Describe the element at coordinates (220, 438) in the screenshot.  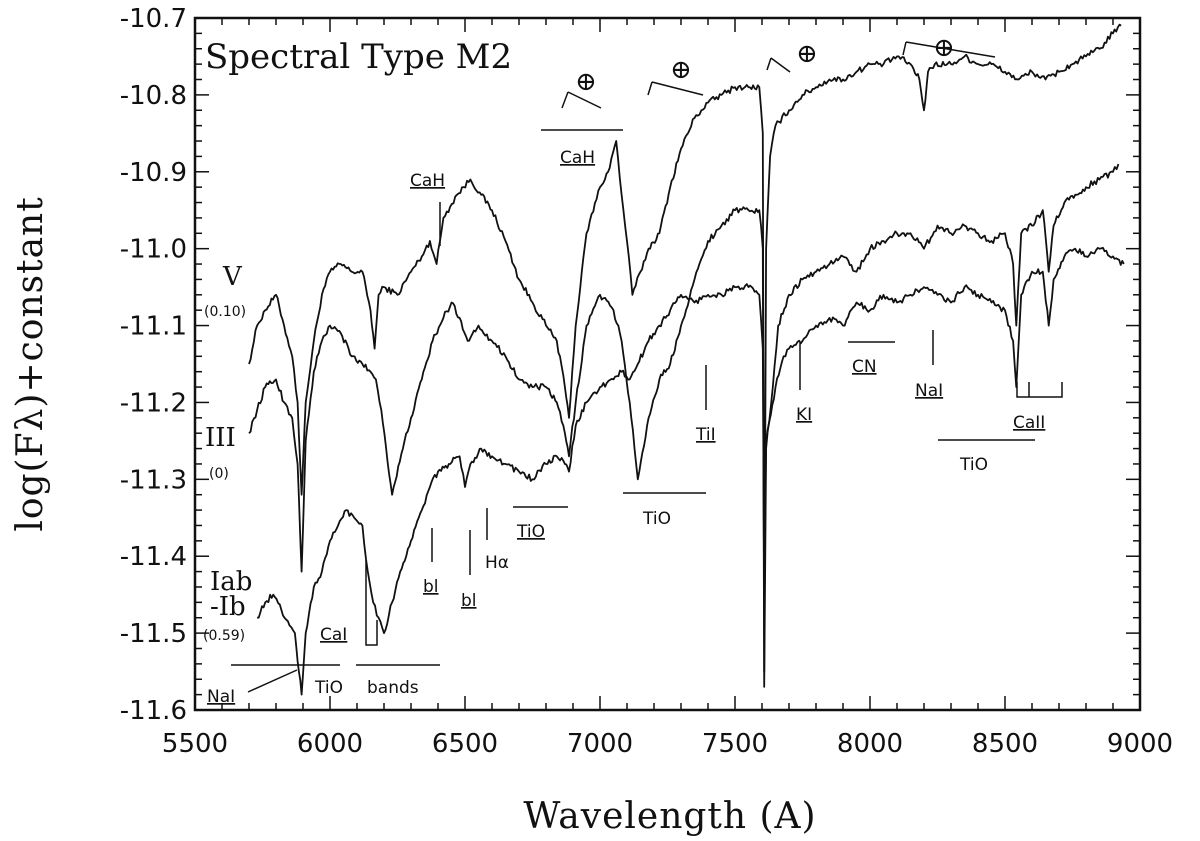
I see `series-label-iii: III` at that location.